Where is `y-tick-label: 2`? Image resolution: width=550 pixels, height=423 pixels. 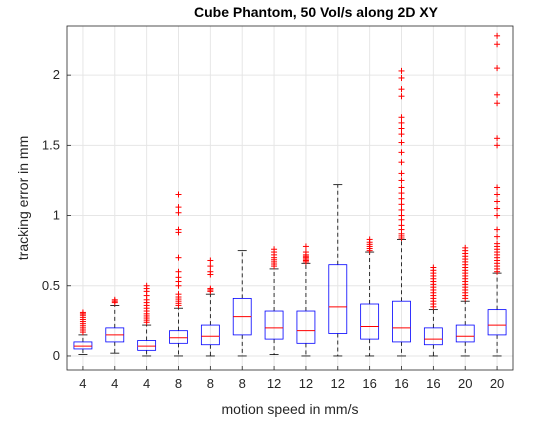
y-tick-label: 2 is located at coordinates (56, 74).